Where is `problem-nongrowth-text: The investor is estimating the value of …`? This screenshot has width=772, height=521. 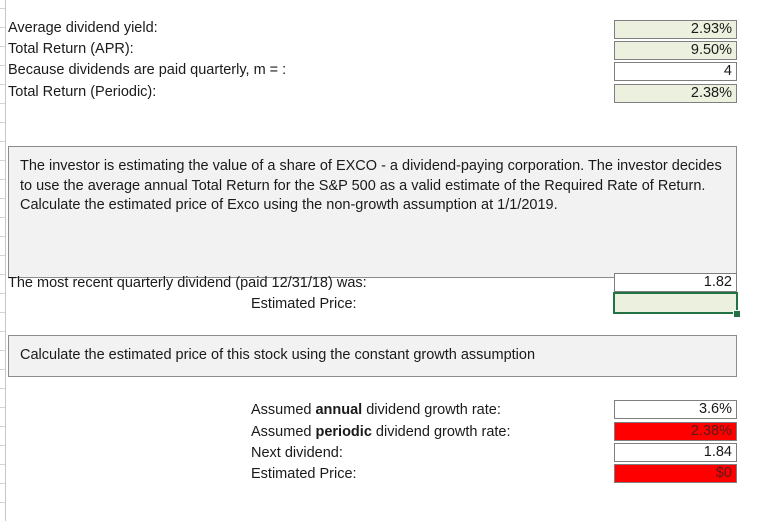
problem-nongrowth-text: The investor is estimating the value of … is located at coordinates (371, 185).